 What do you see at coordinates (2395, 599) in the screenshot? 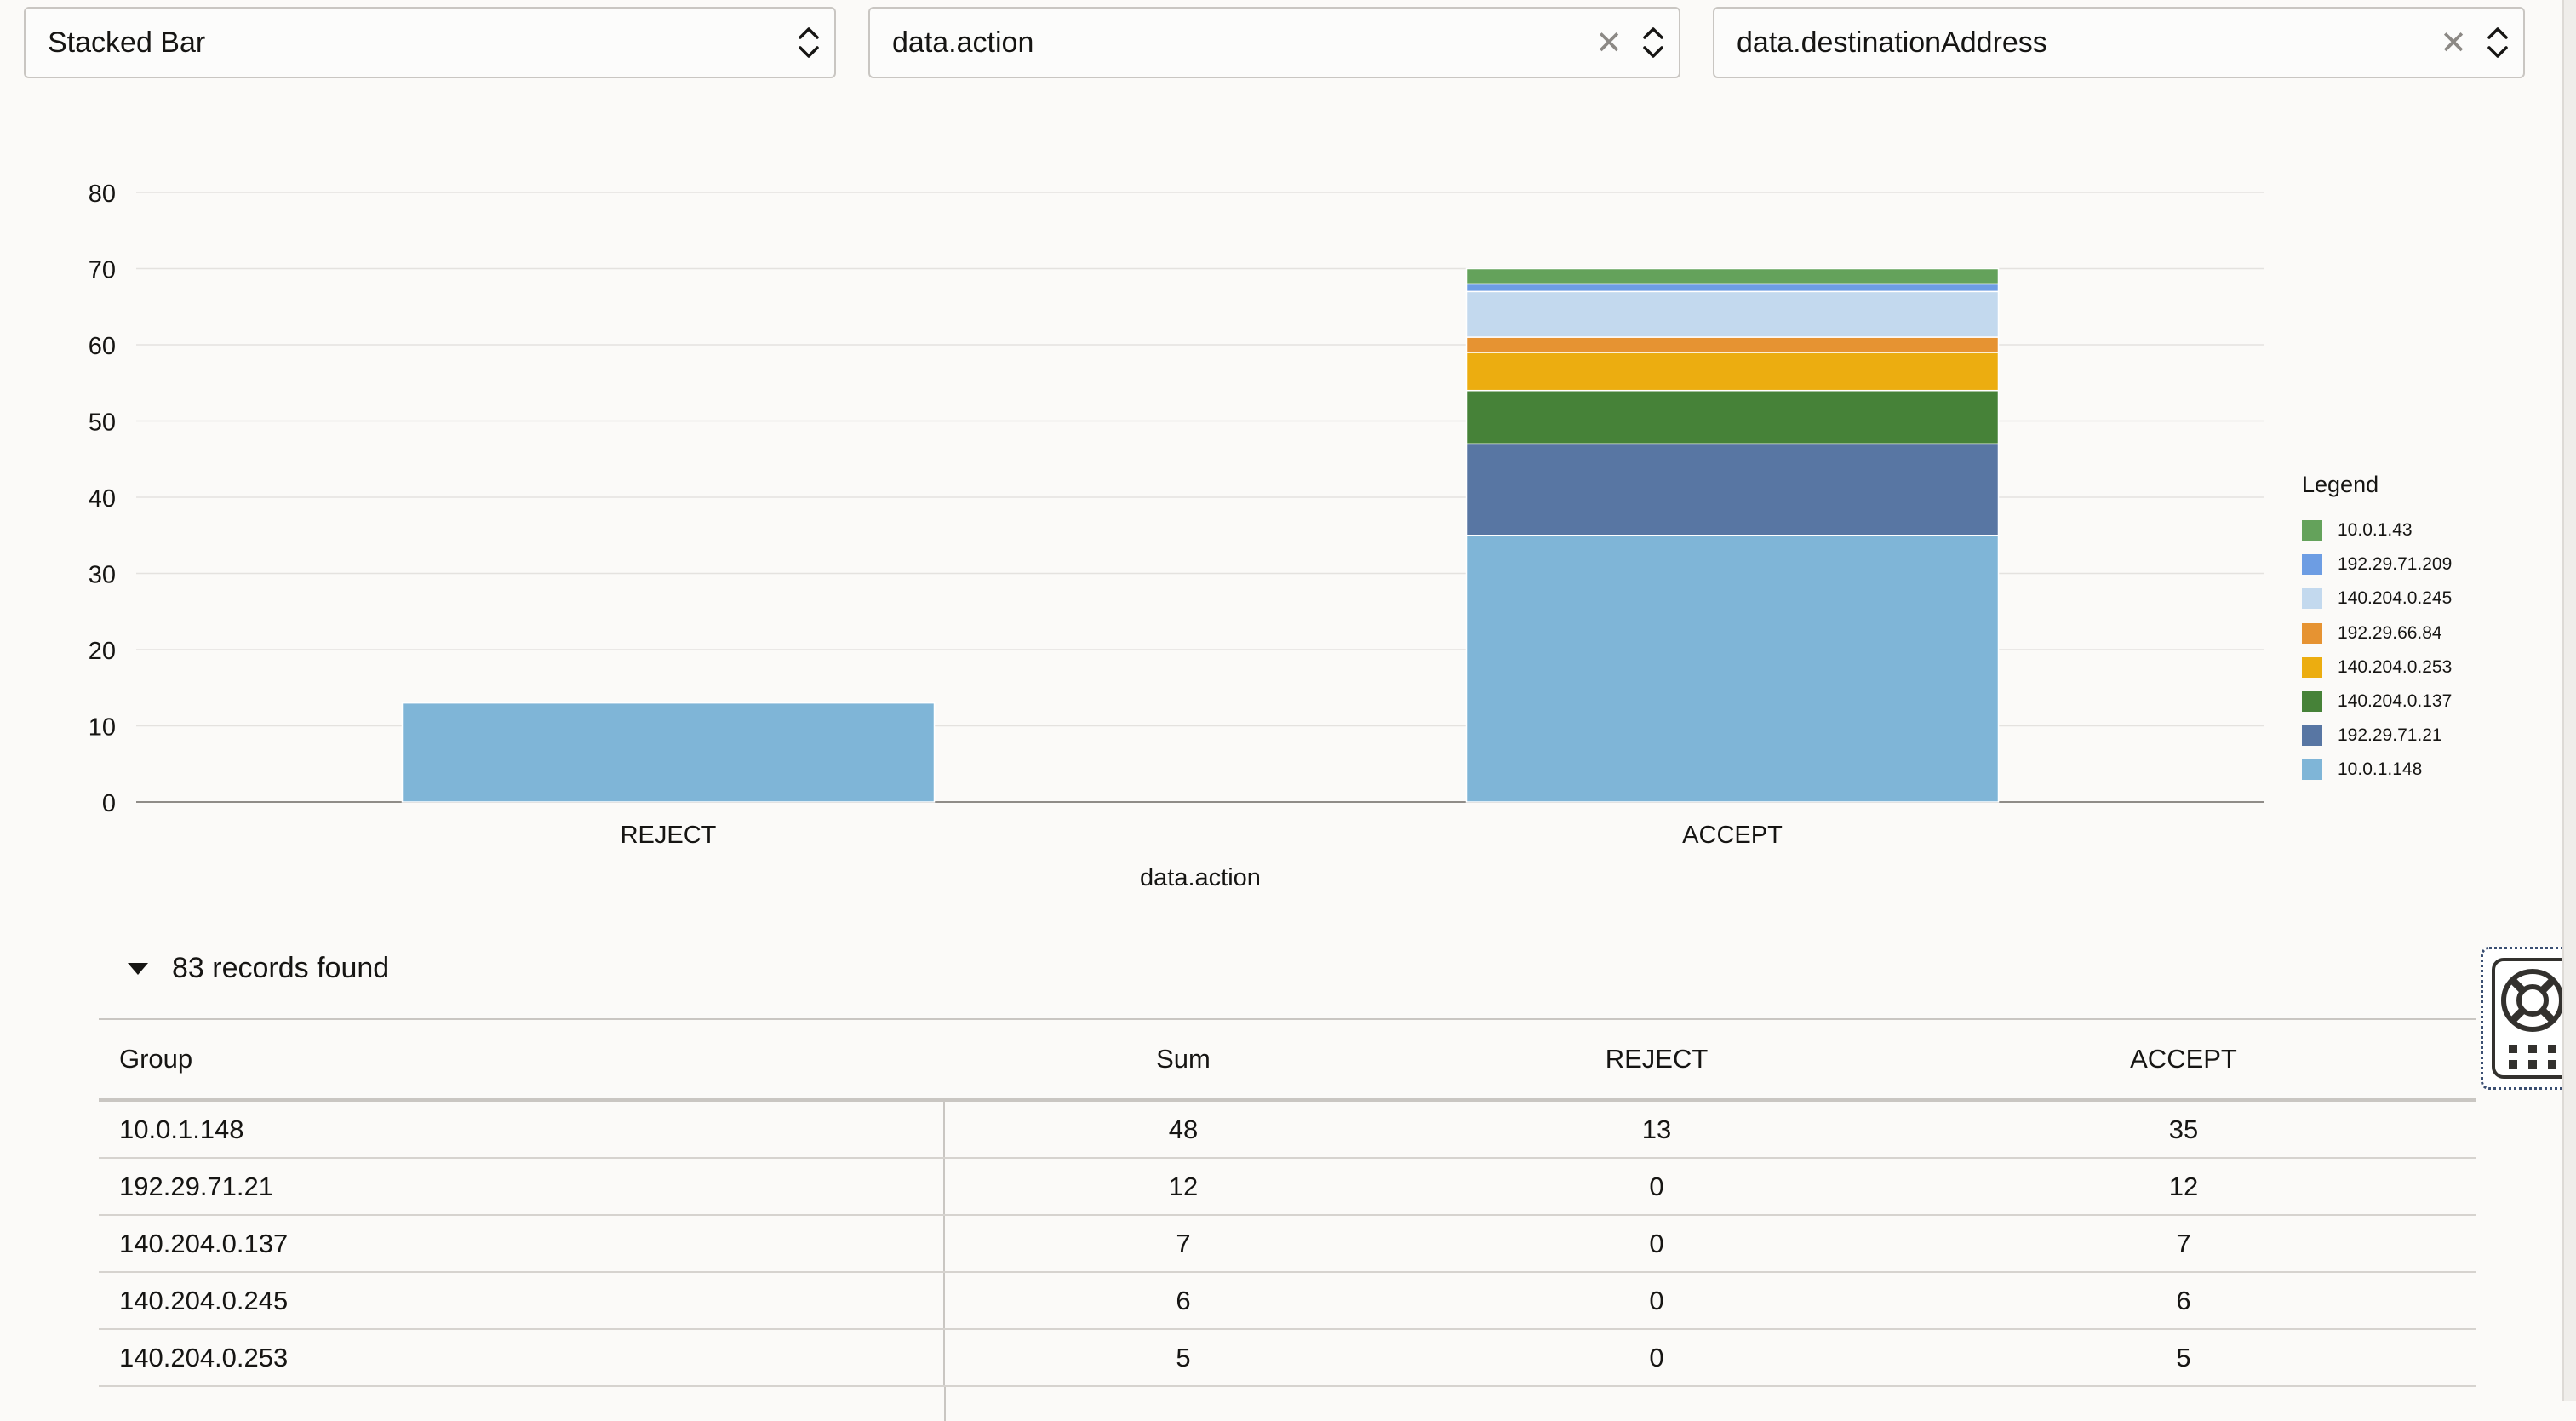
I see `legend-label: 140.204.0.245` at bounding box center [2395, 599].